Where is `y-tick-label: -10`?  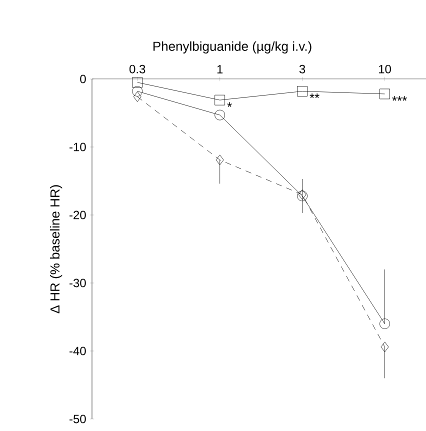 y-tick-label: -10 is located at coordinates (78, 147).